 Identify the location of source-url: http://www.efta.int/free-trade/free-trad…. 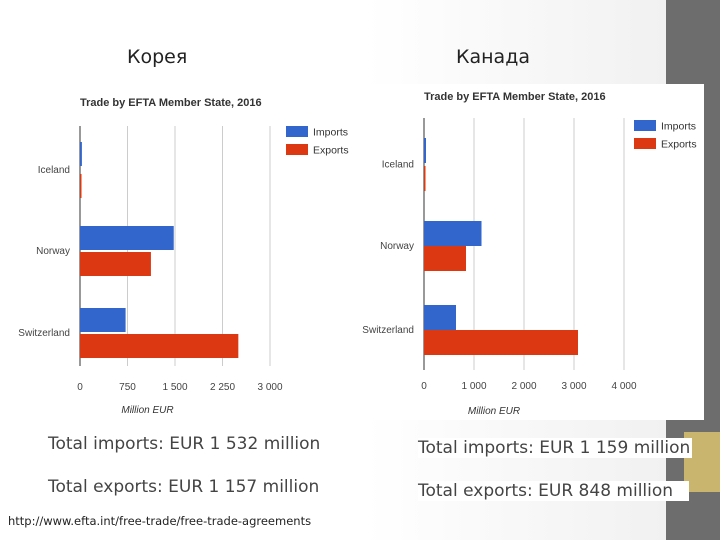
(160, 521).